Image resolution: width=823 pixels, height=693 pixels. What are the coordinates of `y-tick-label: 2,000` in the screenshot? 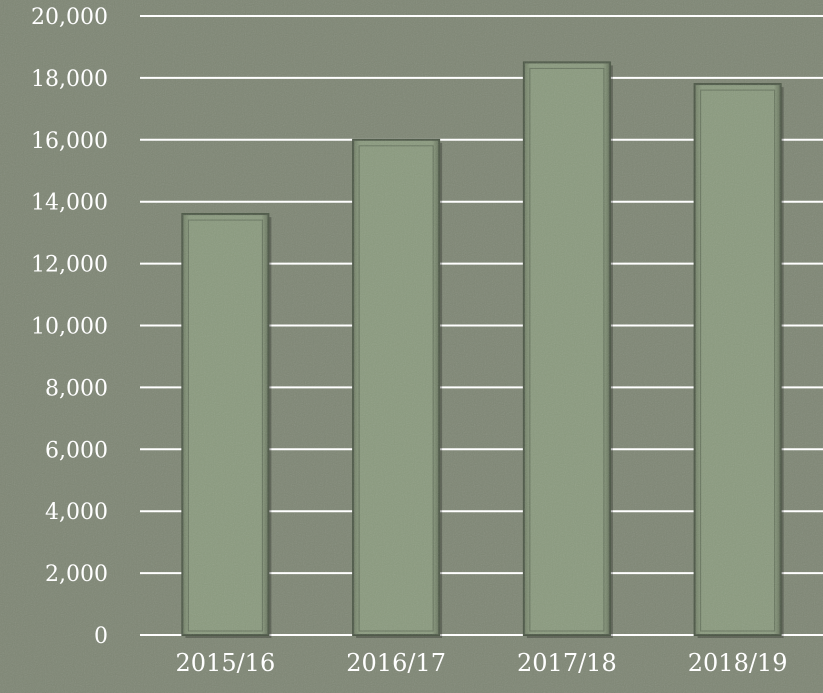 It's located at (76, 574).